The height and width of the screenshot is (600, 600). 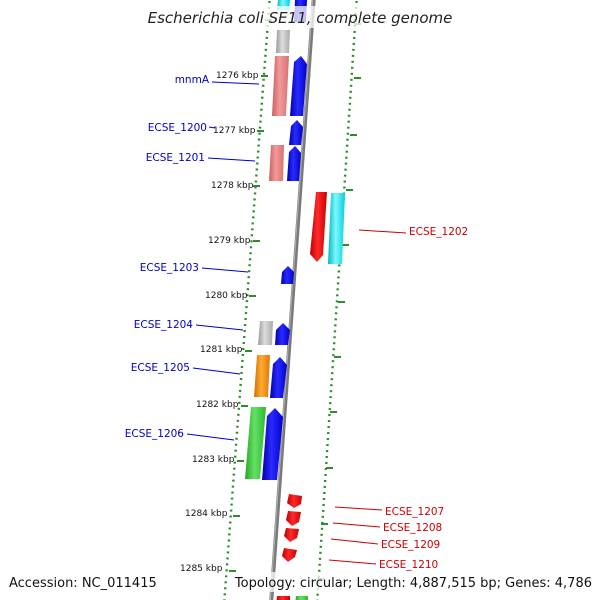 What do you see at coordinates (336, 228) in the screenshot?
I see `cog-block-cyan` at bounding box center [336, 228].